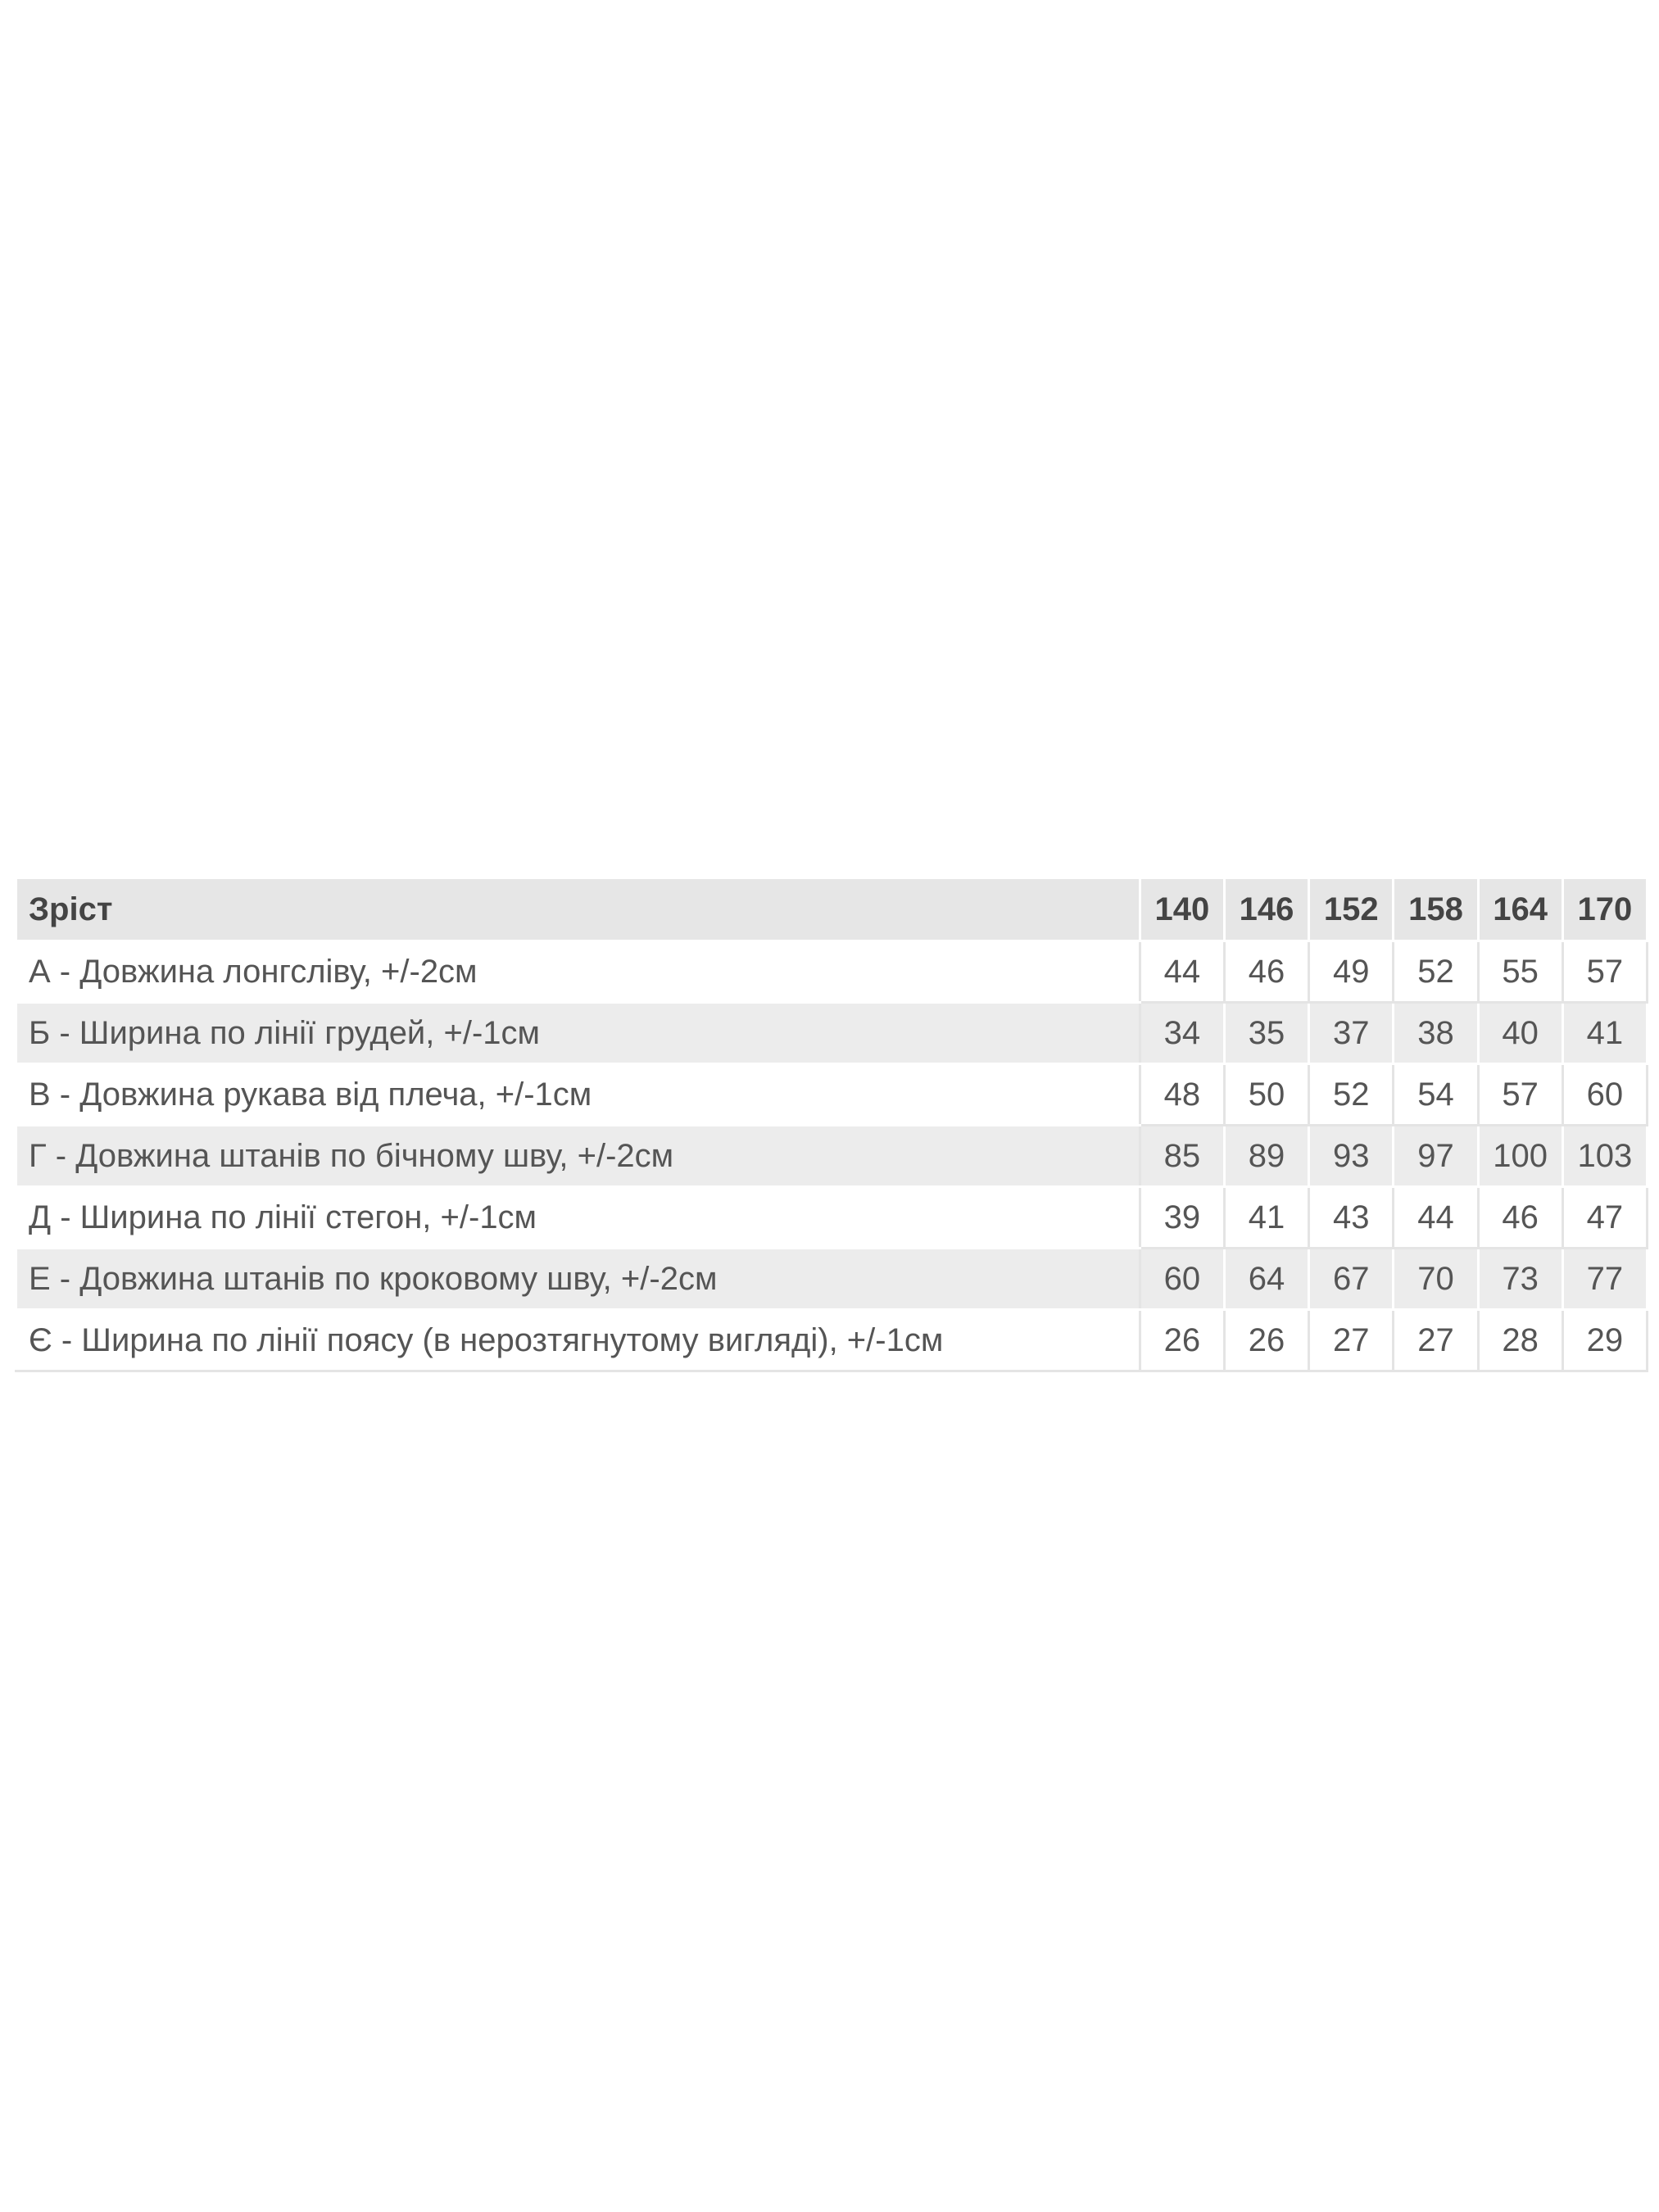 Image resolution: width=1659 pixels, height=2212 pixels. What do you see at coordinates (1605, 909) in the screenshot?
I see `header-size: 170` at bounding box center [1605, 909].